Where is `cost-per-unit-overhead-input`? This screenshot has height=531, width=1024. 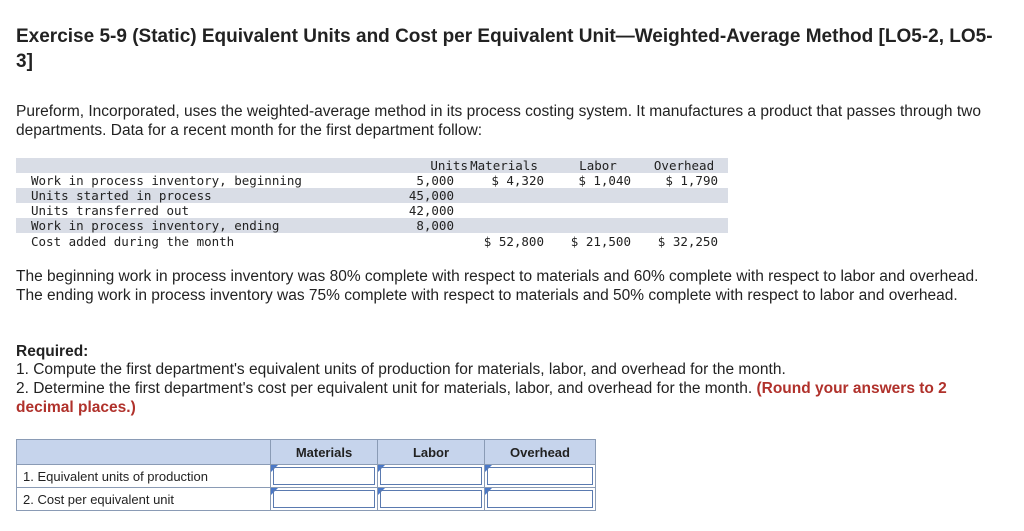
cost-per-unit-overhead-input is located at coordinates (540, 499).